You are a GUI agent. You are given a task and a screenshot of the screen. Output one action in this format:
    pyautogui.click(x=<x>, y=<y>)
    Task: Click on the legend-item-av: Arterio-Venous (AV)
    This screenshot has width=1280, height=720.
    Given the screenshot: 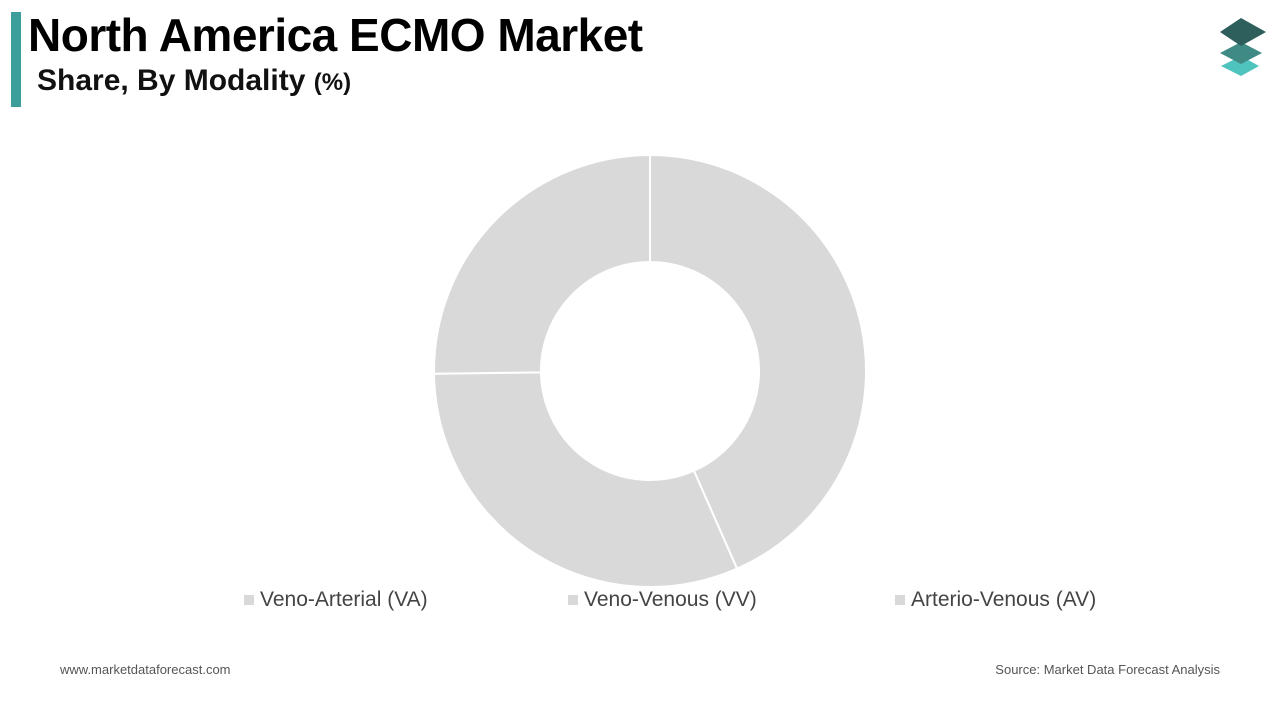 What is the action you would take?
    pyautogui.click(x=995, y=600)
    